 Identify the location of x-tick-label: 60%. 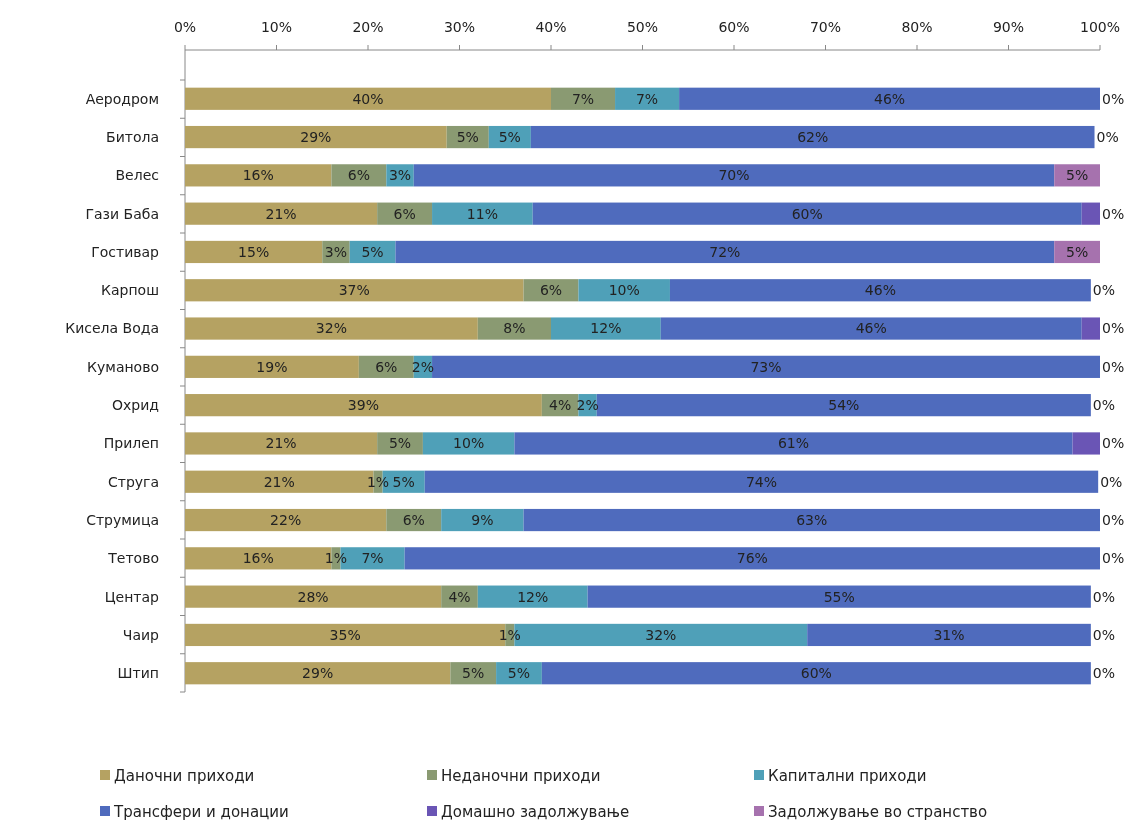
(734, 27).